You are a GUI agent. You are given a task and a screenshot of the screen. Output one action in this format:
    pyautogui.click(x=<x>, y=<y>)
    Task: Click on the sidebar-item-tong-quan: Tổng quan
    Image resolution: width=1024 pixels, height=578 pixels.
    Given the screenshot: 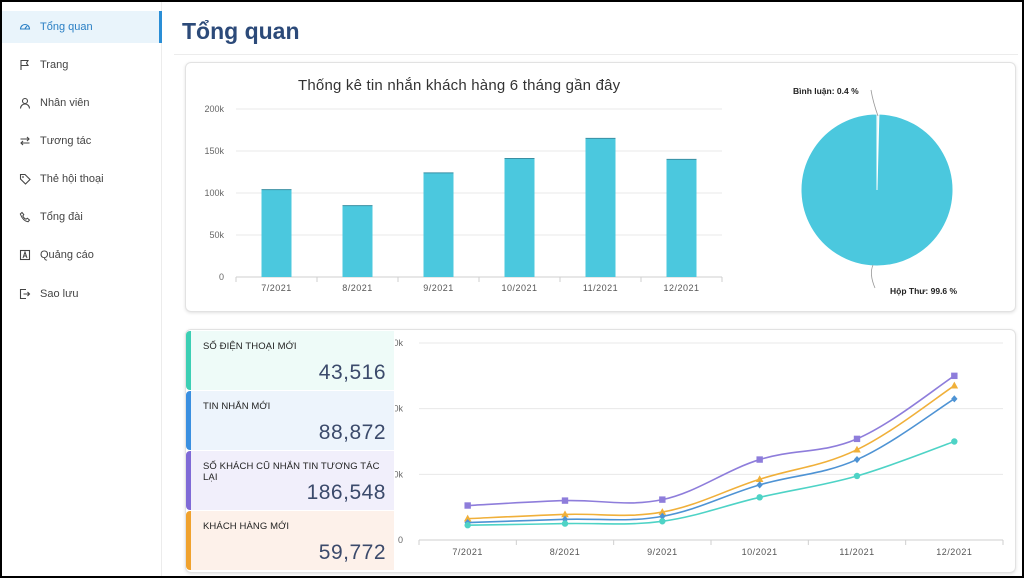 What is the action you would take?
    pyautogui.click(x=82, y=27)
    